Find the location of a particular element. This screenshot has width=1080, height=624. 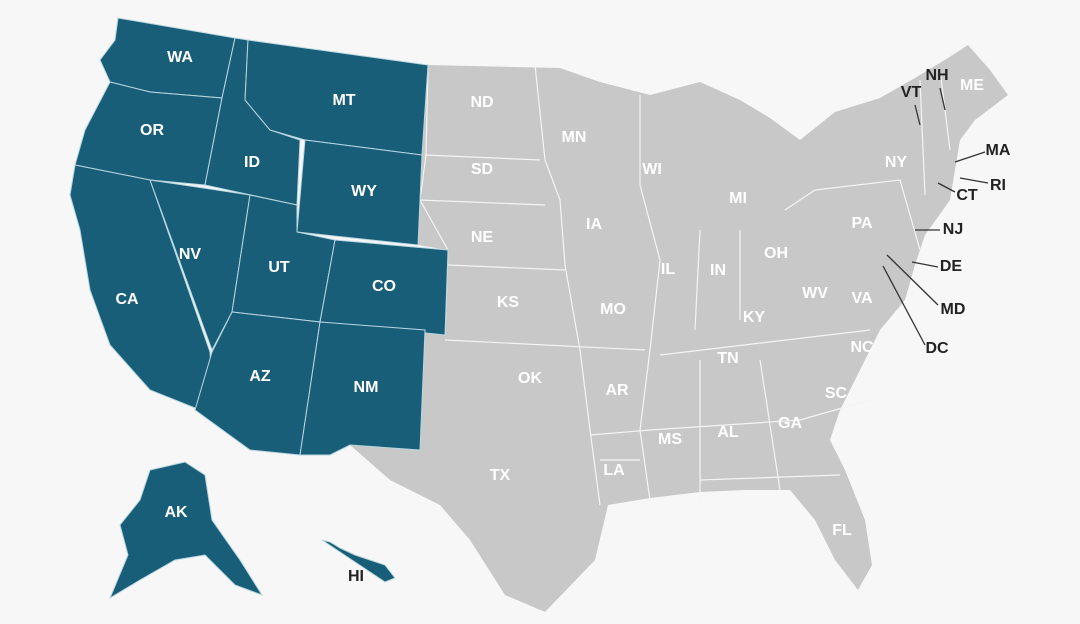

state-wy is located at coordinates (359, 192).